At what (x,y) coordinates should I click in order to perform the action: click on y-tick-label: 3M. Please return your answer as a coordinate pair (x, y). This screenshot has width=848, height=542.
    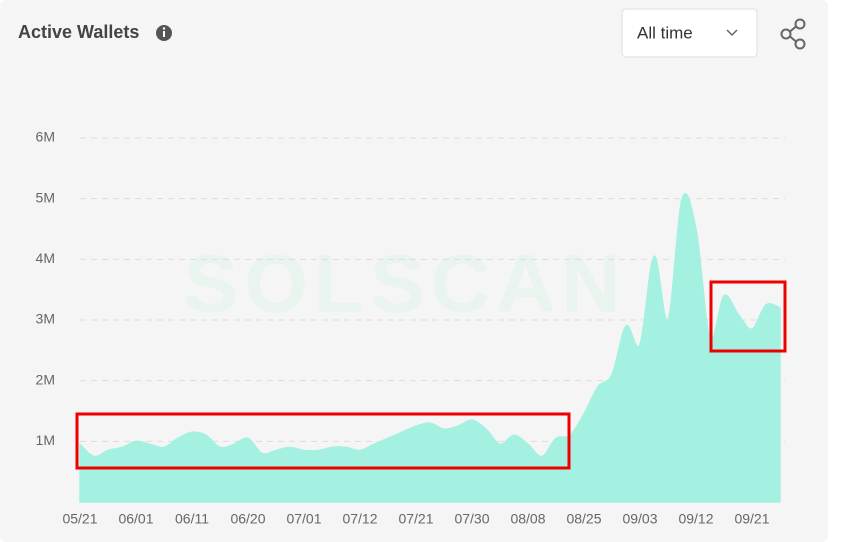
    Looking at the image, I should click on (45, 319).